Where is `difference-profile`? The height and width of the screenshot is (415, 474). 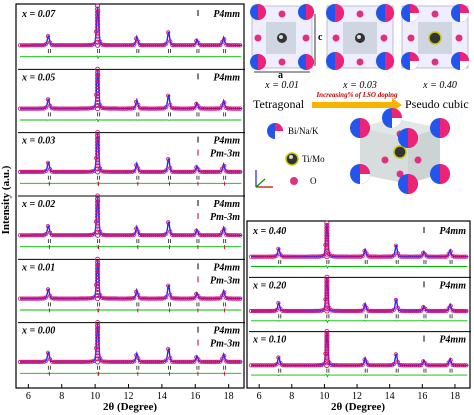 difference-profile is located at coordinates (359, 267).